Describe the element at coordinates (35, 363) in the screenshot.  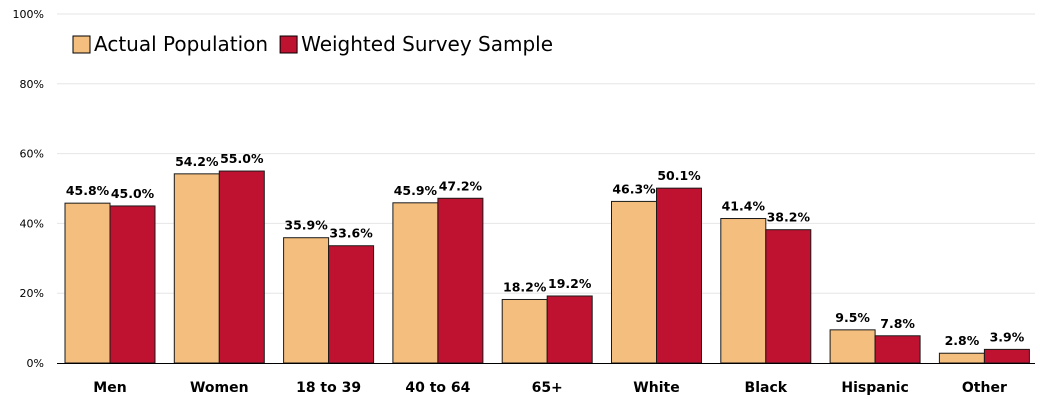
I see `y-tick-label-0: 0%` at that location.